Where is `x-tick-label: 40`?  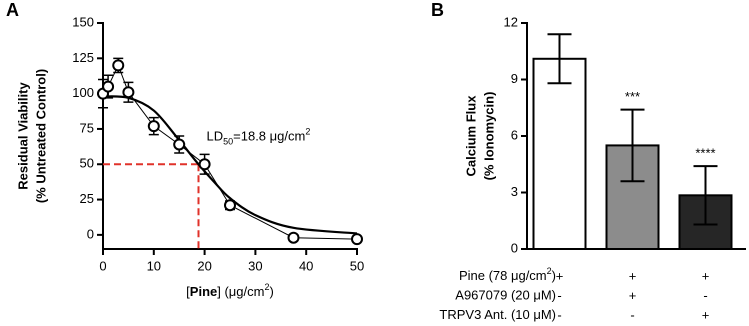 x-tick-label: 40 is located at coordinates (306, 265).